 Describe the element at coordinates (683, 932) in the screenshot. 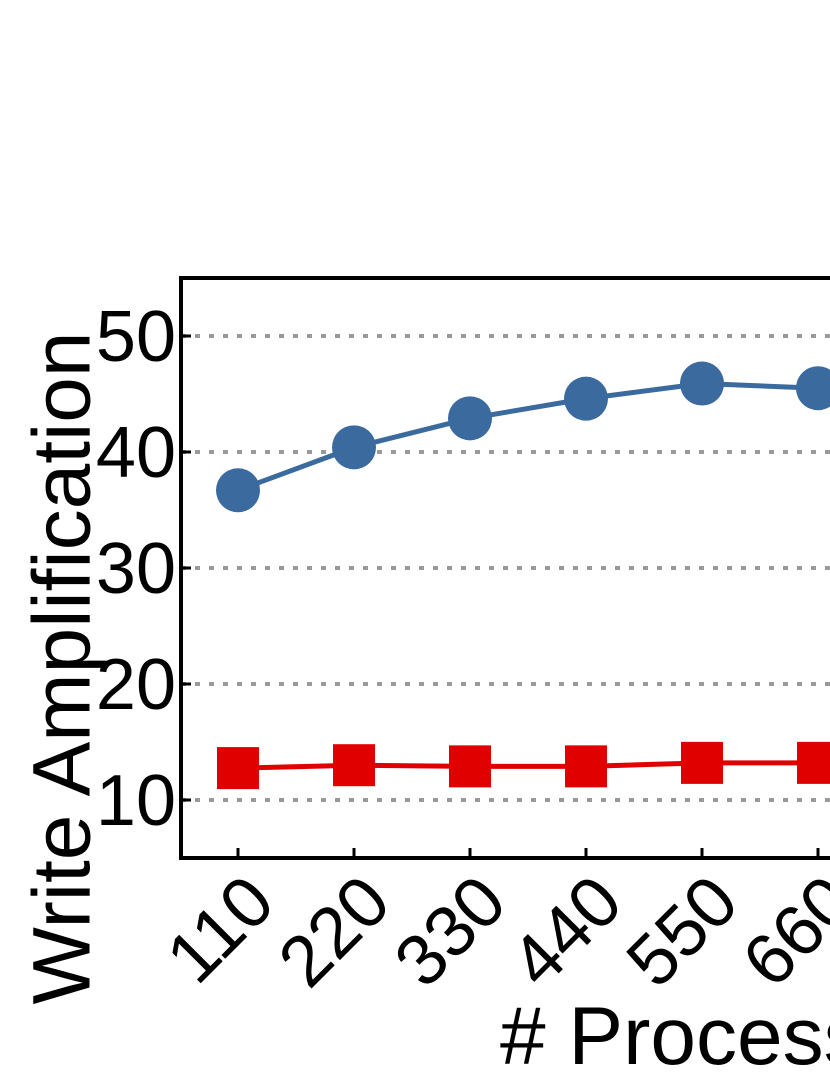

I see `x-tick-label: 550` at that location.